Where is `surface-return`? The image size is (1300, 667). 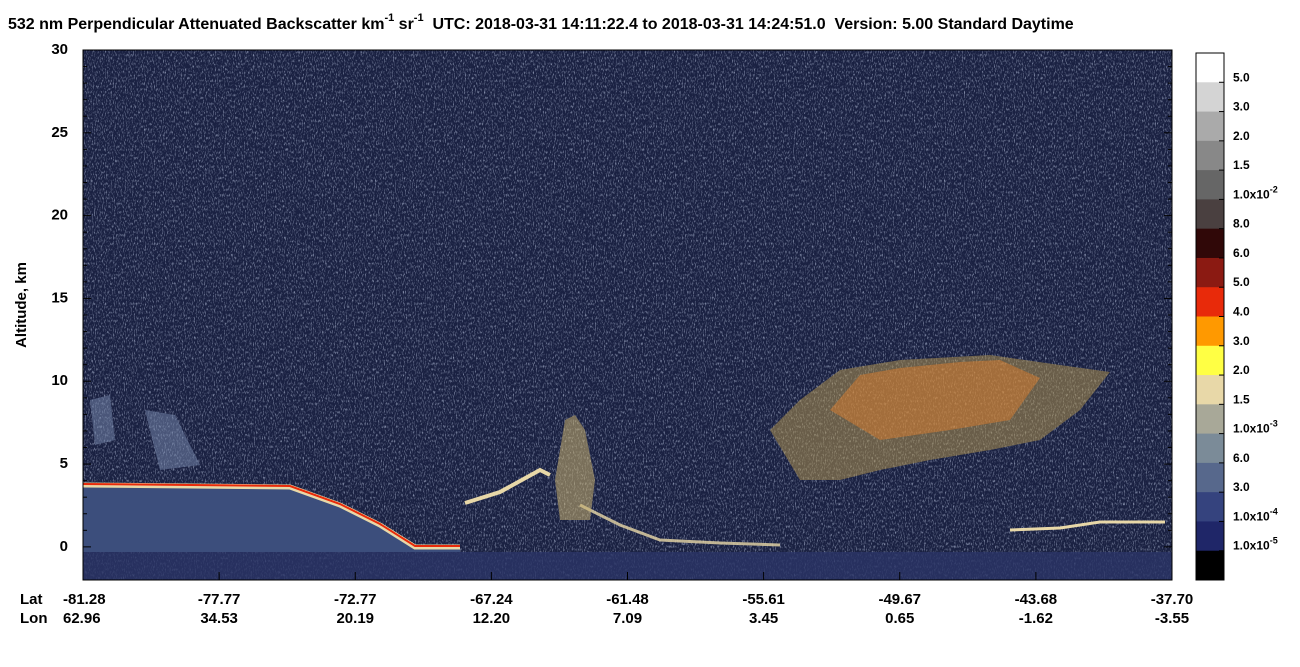 surface-return is located at coordinates (271, 518).